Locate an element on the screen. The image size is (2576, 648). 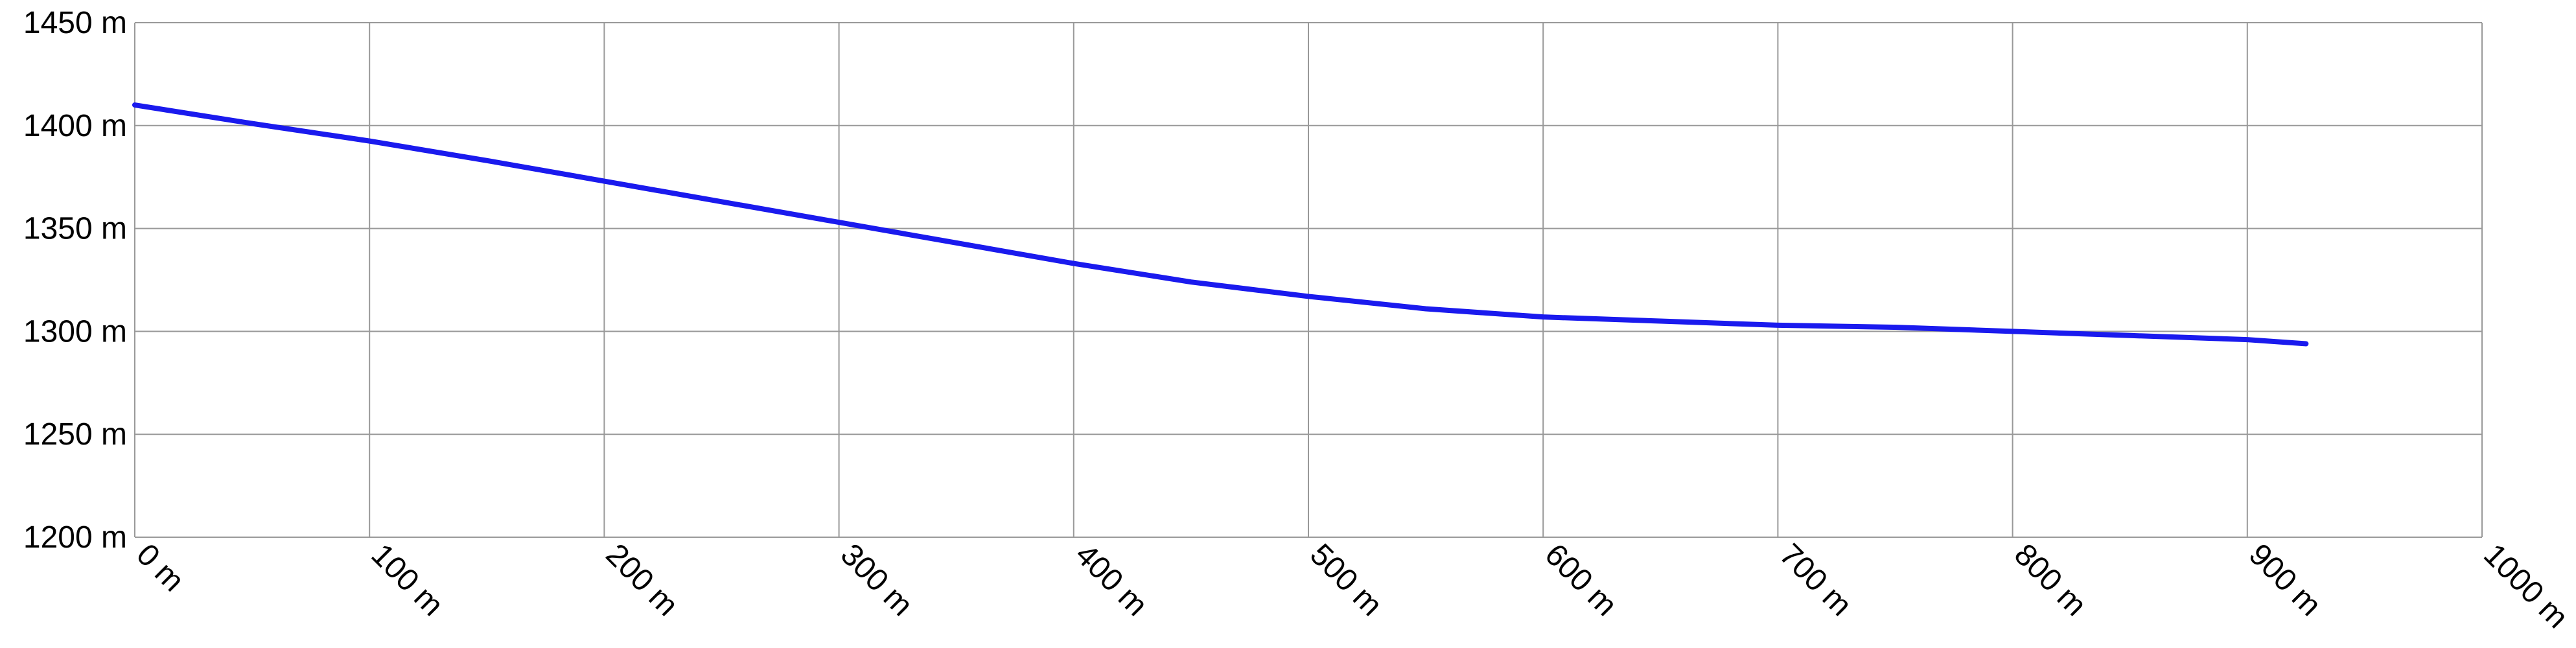
x-tick-label: 200 m is located at coordinates (642, 580).